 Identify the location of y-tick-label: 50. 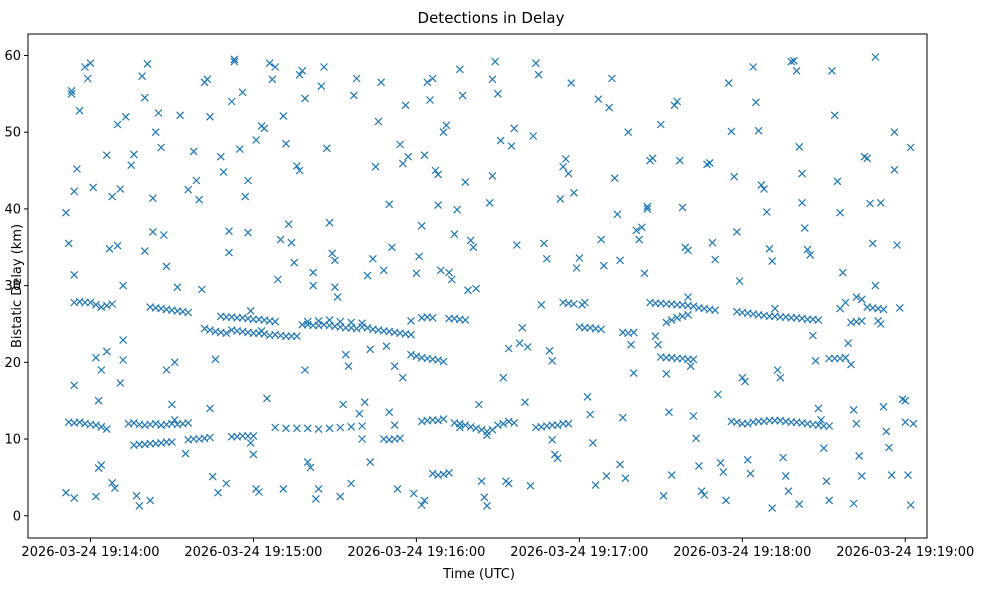
(12, 133).